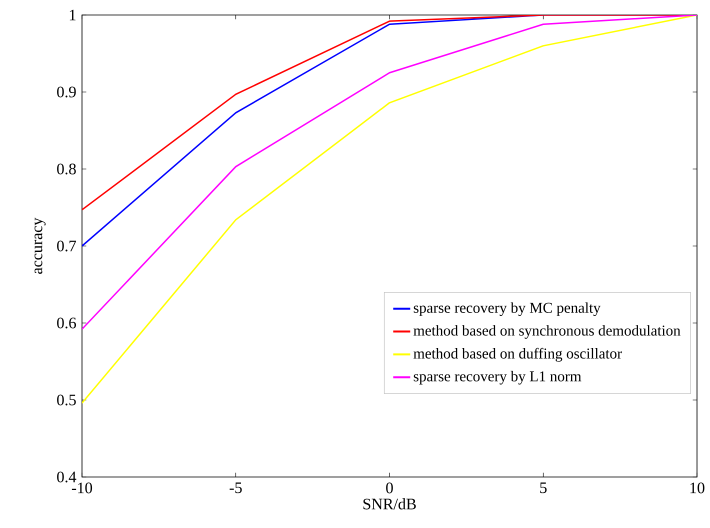 The height and width of the screenshot is (528, 710). I want to click on y-tick-label: 0.9, so click(66, 92).